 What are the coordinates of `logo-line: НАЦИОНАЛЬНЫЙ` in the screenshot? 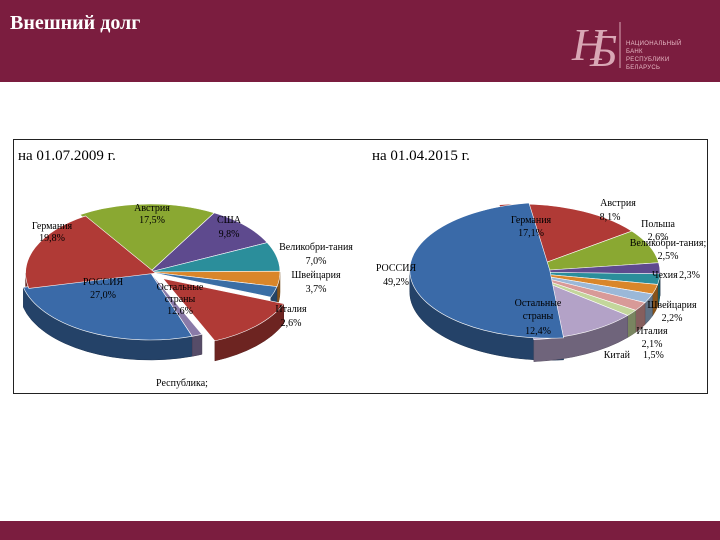 It's located at (654, 44).